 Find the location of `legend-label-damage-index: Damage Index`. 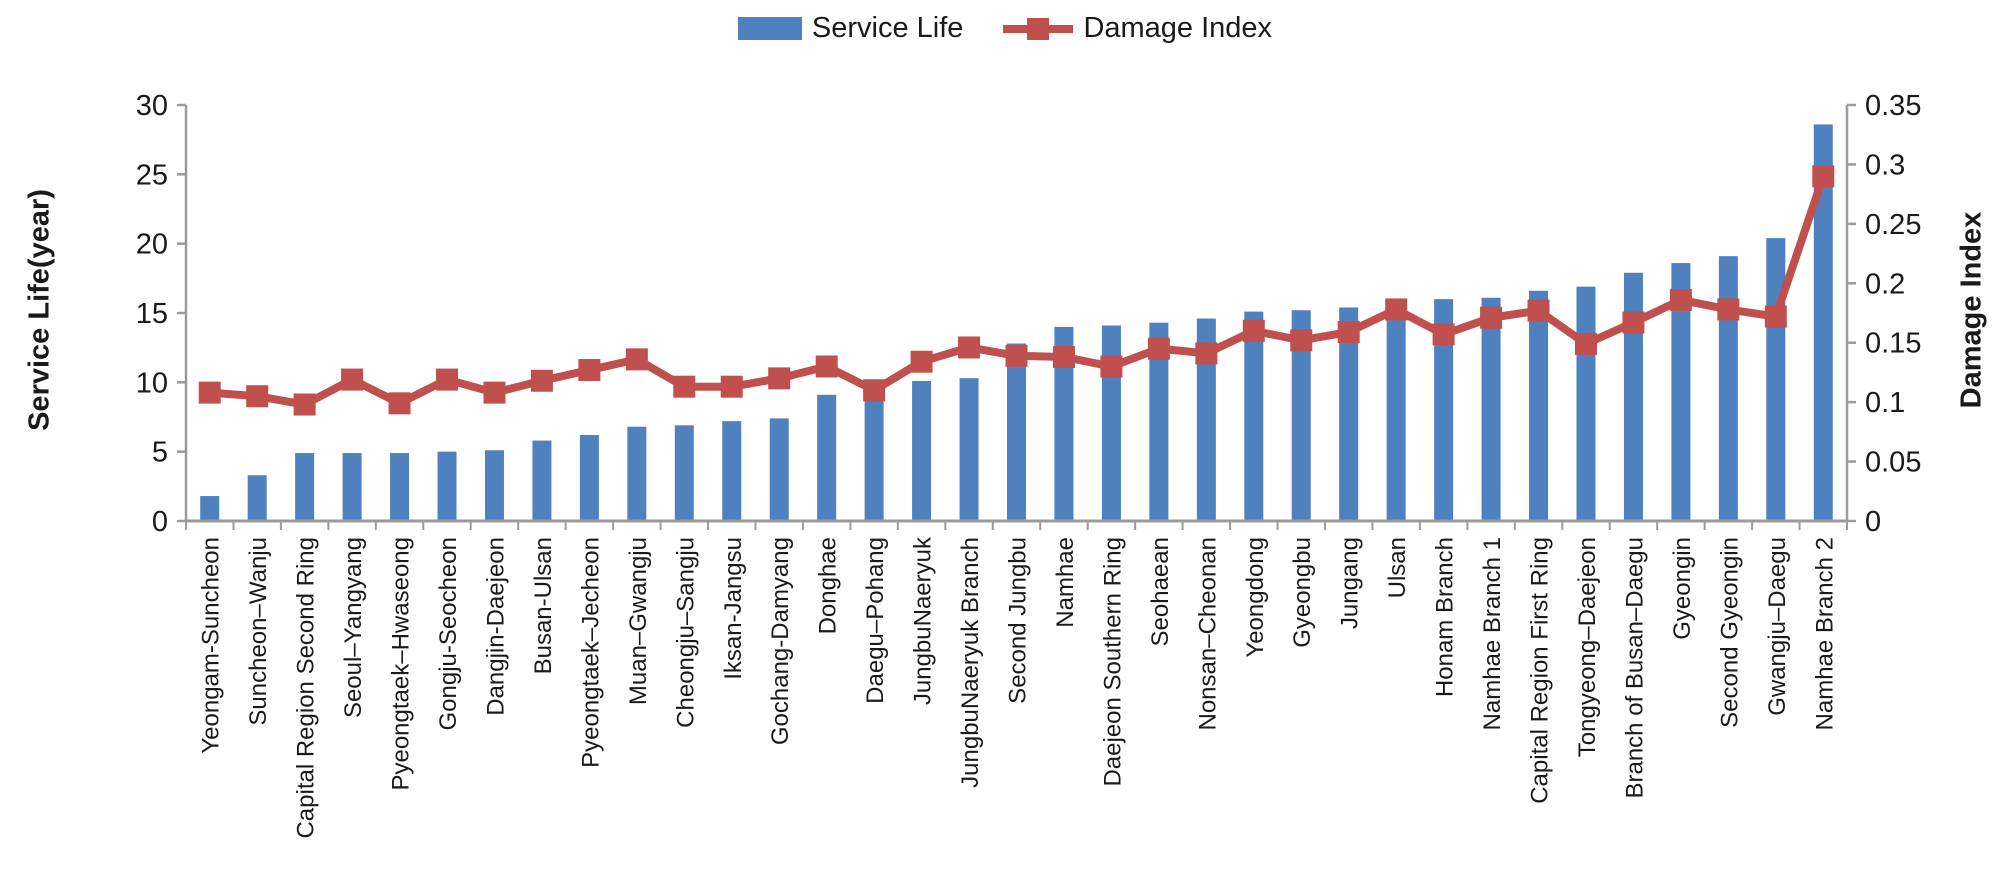

legend-label-damage-index: Damage Index is located at coordinates (1178, 28).